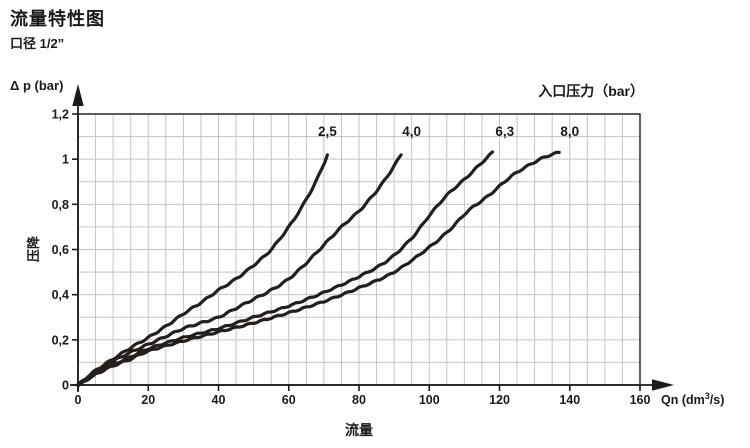 The width and height of the screenshot is (750, 448). Describe the element at coordinates (499, 400) in the screenshot. I see `x-tick-label: 120` at that location.